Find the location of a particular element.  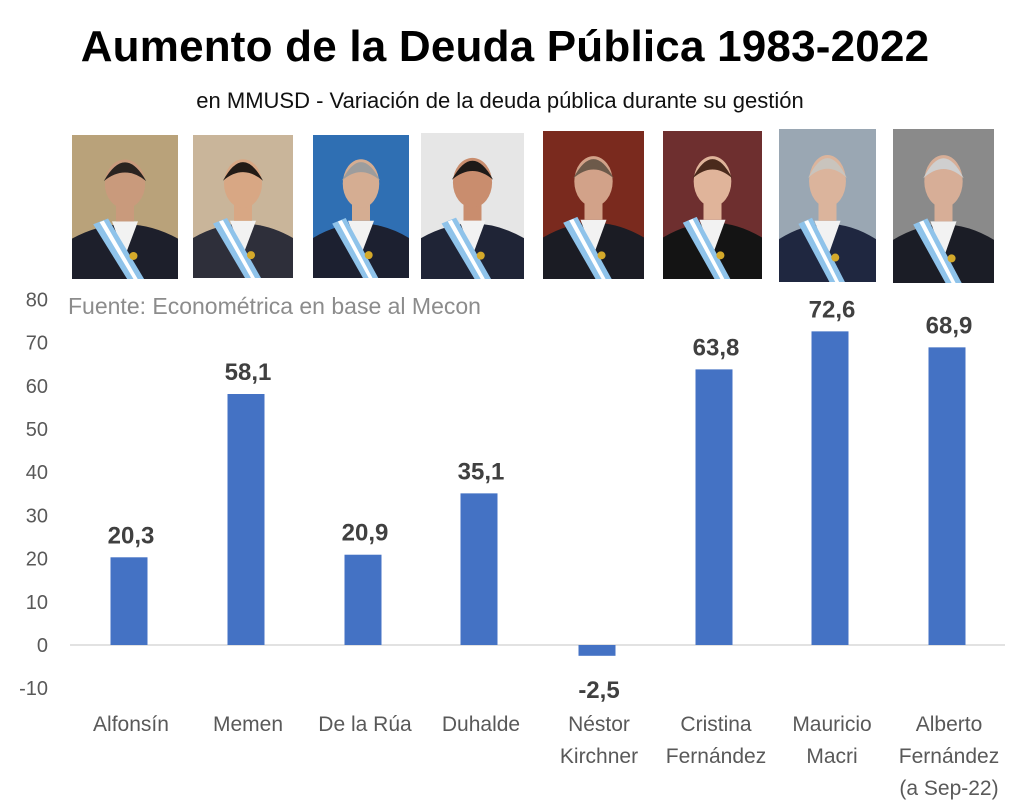

category-label: Macri is located at coordinates (831, 756).